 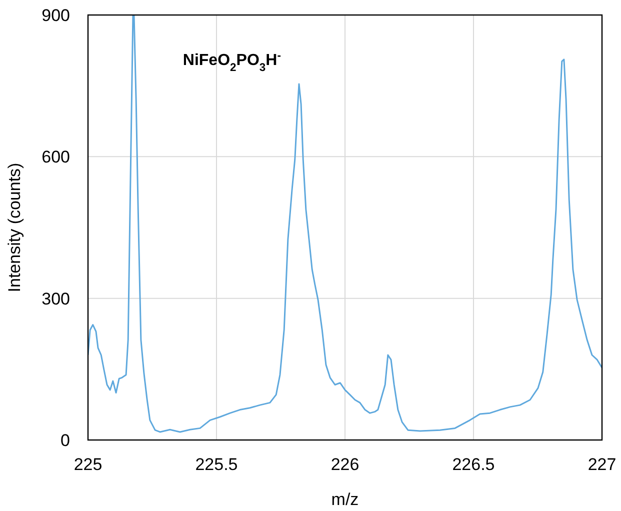 What do you see at coordinates (345, 464) in the screenshot?
I see `x-tick-label: 226` at bounding box center [345, 464].